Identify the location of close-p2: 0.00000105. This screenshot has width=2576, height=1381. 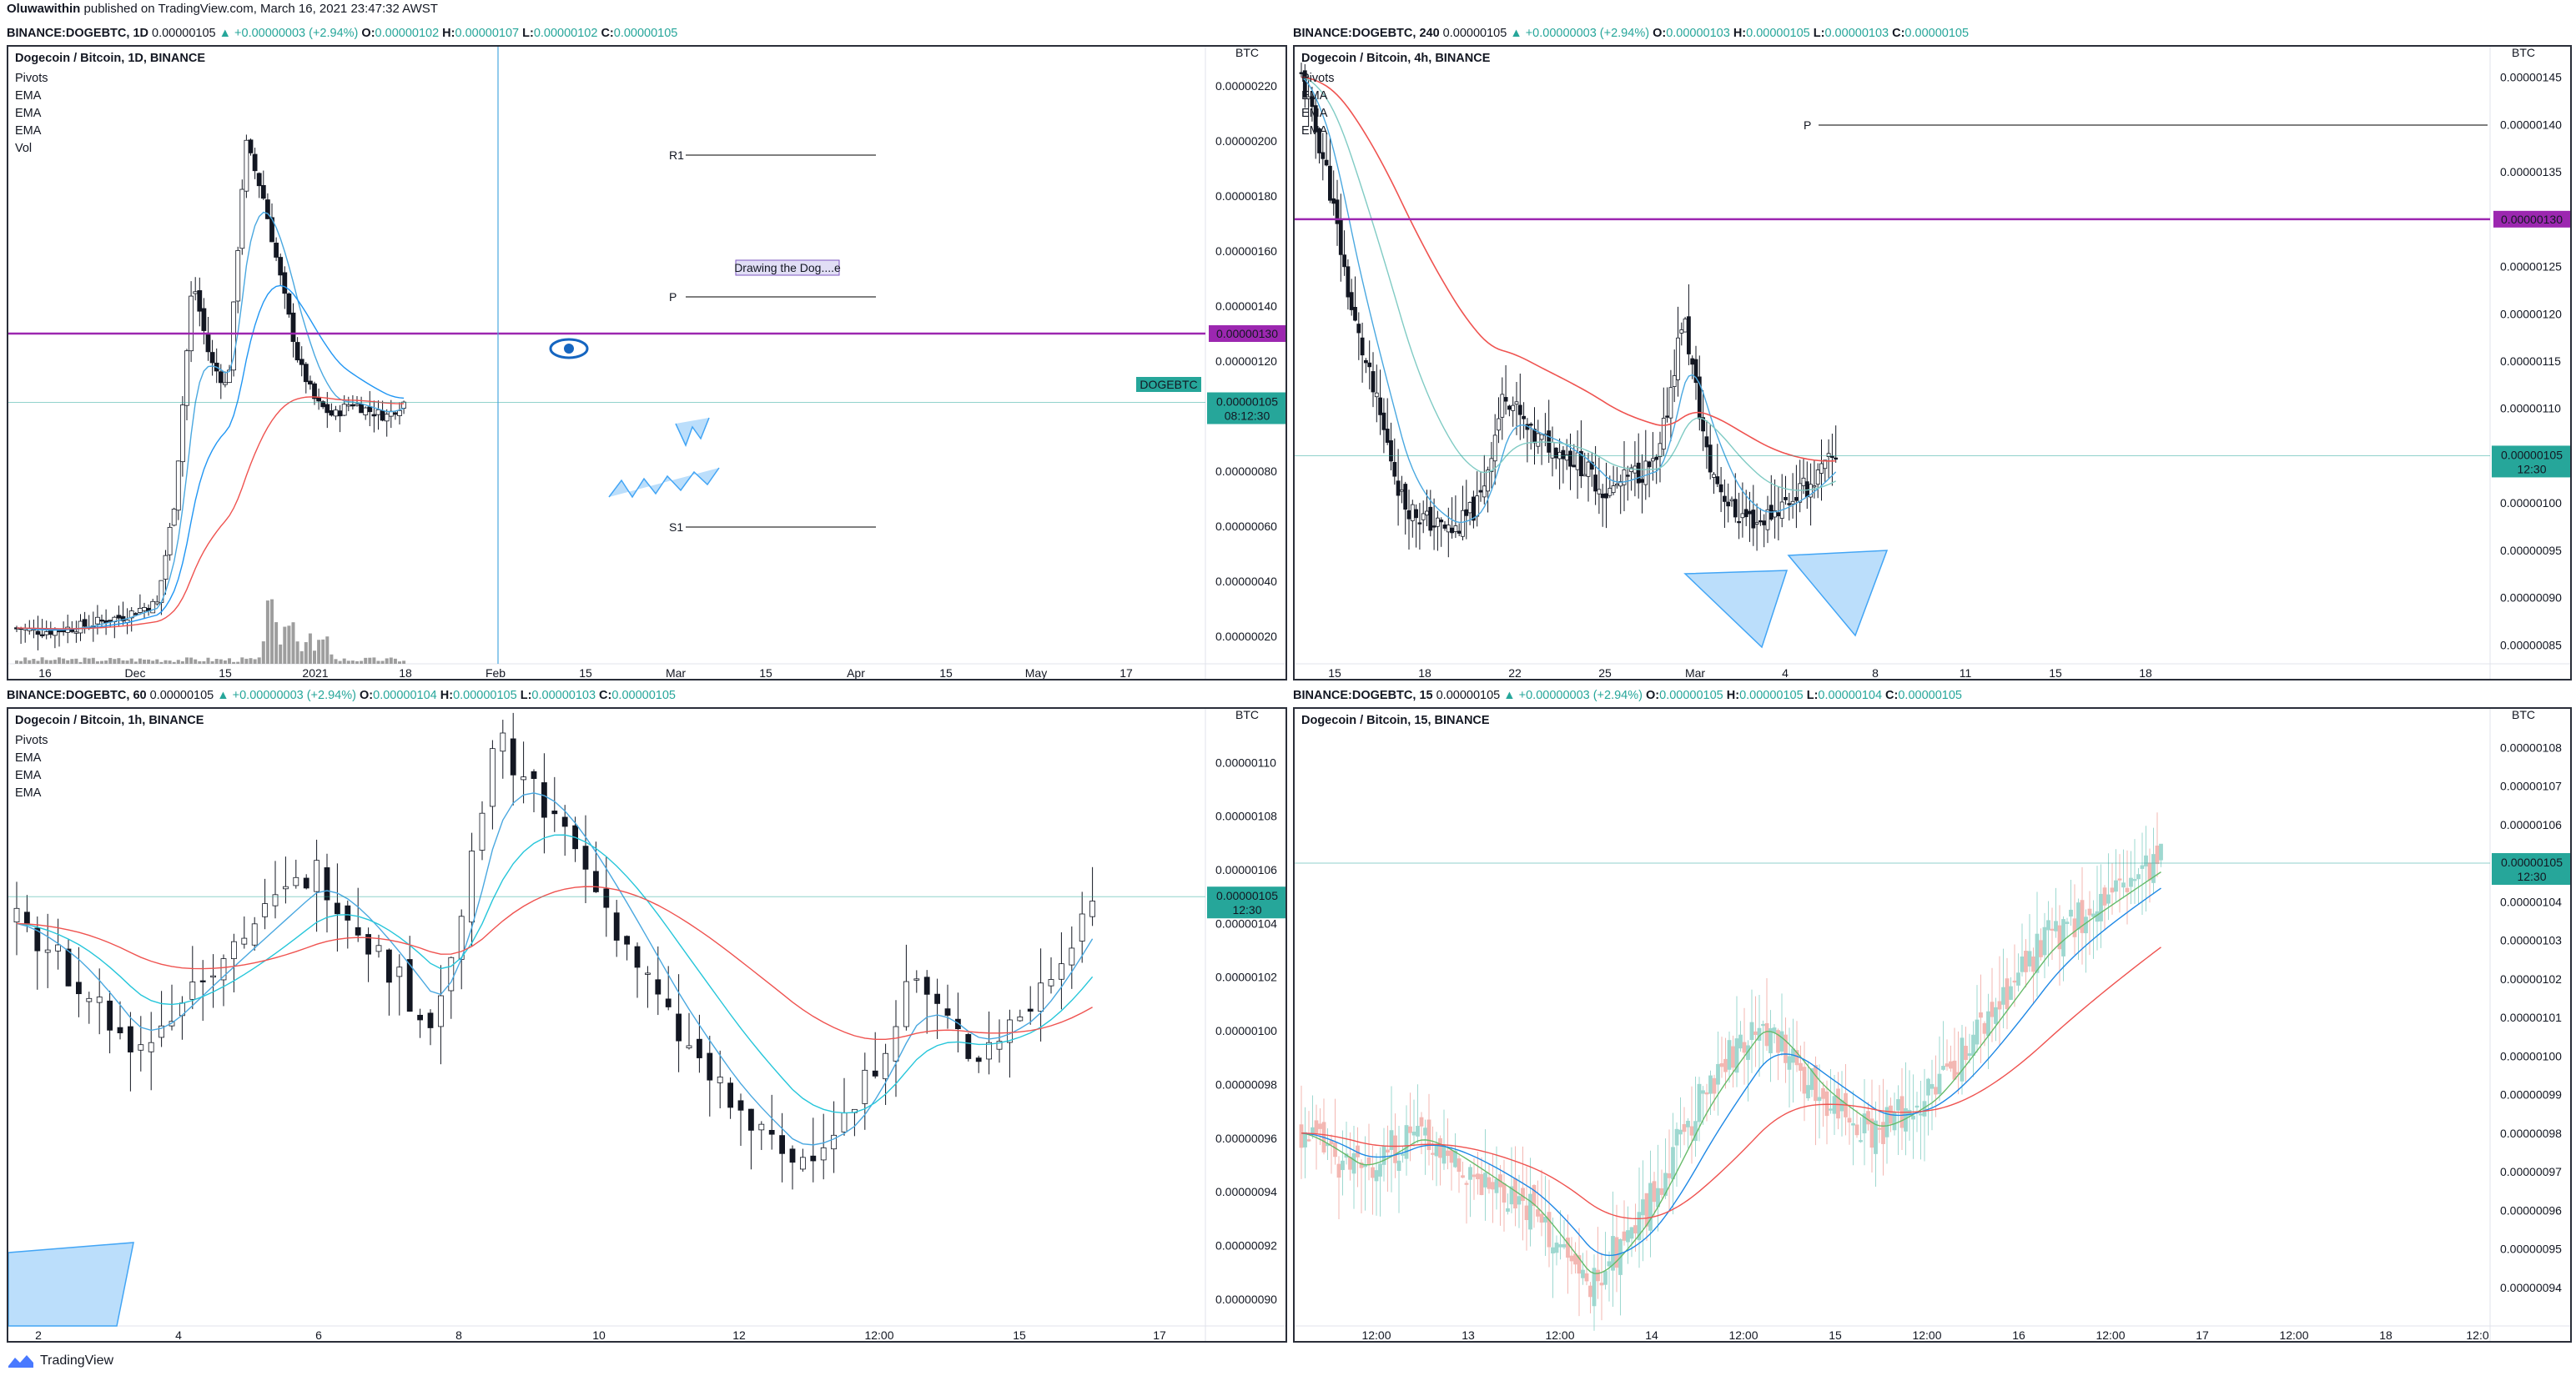
(1937, 33).